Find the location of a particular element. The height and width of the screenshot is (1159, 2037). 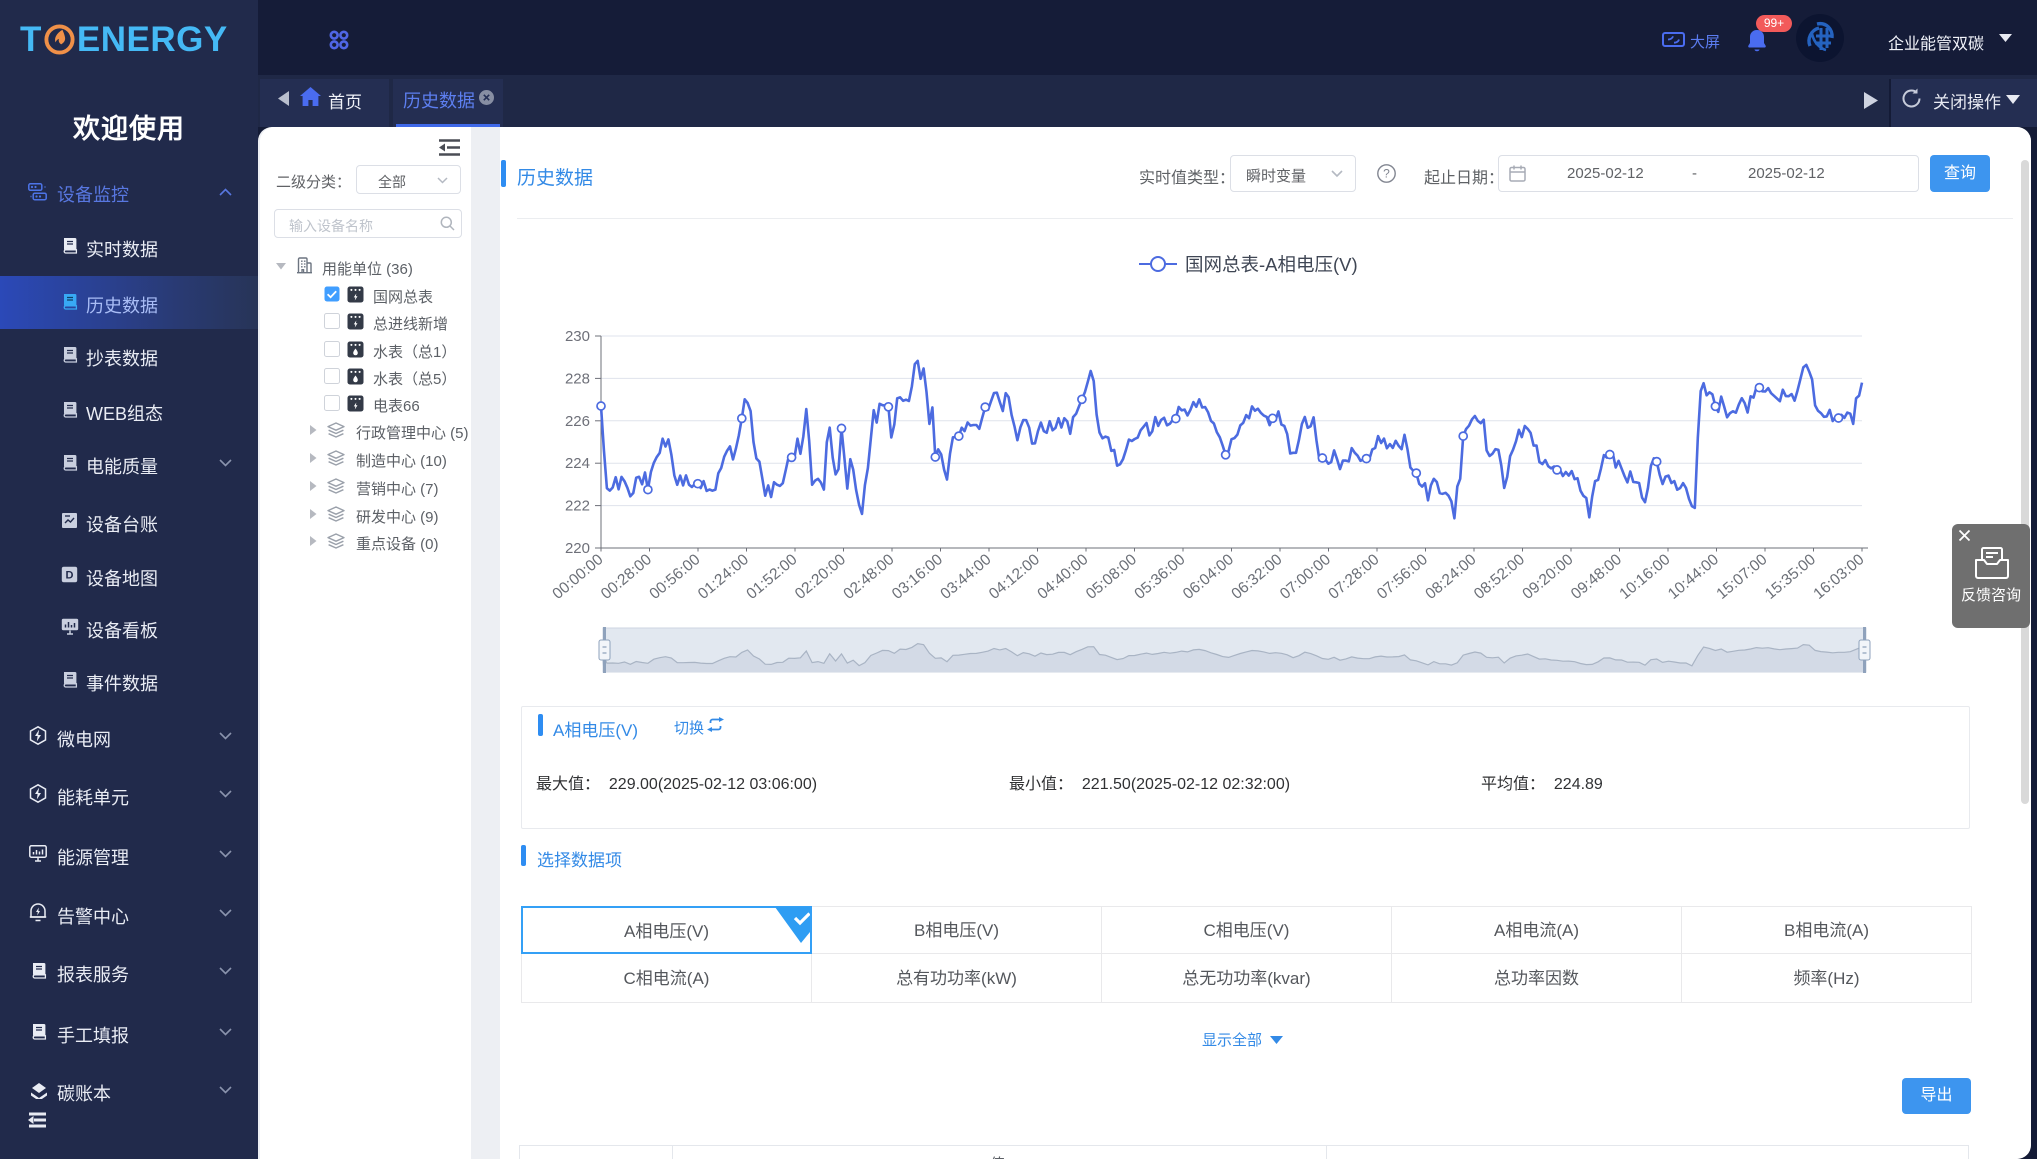

svg-text: 09:48:00 is located at coordinates (1596, 577).